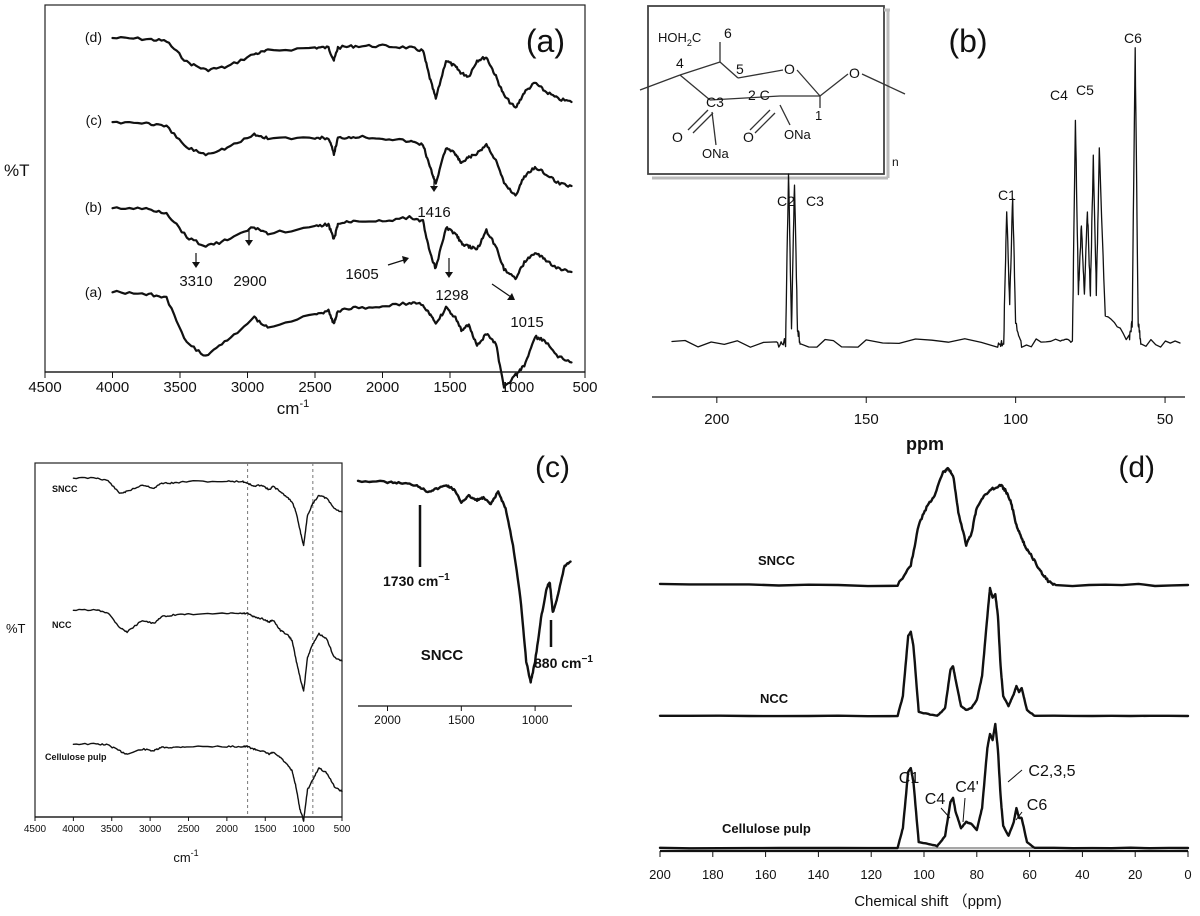  Describe the element at coordinates (895, 162) in the screenshot. I see `structure-repeat-n: n` at that location.